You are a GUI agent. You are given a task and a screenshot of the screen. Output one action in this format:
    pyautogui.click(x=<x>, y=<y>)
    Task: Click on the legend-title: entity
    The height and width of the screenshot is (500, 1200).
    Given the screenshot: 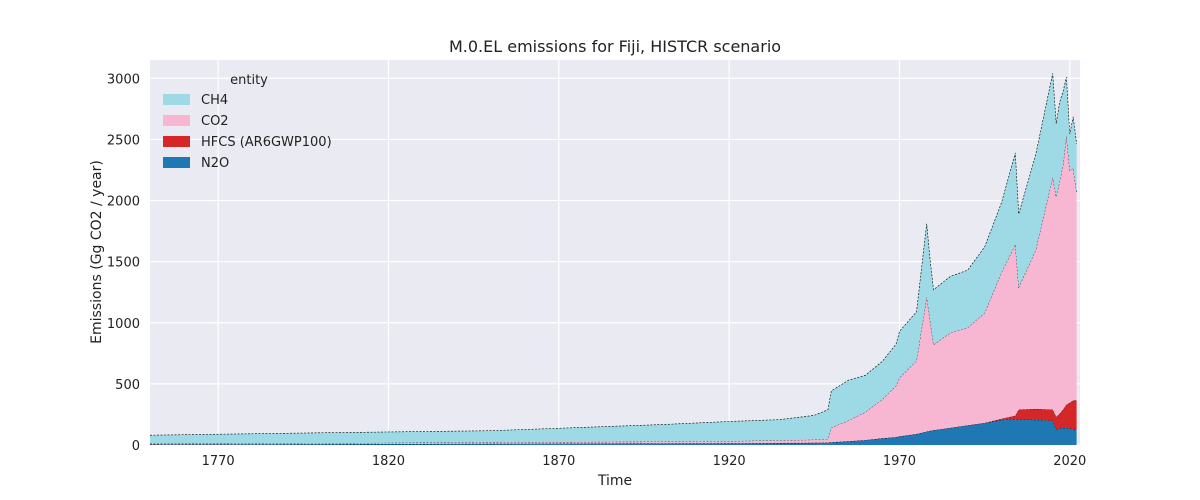 What is the action you would take?
    pyautogui.click(x=249, y=80)
    